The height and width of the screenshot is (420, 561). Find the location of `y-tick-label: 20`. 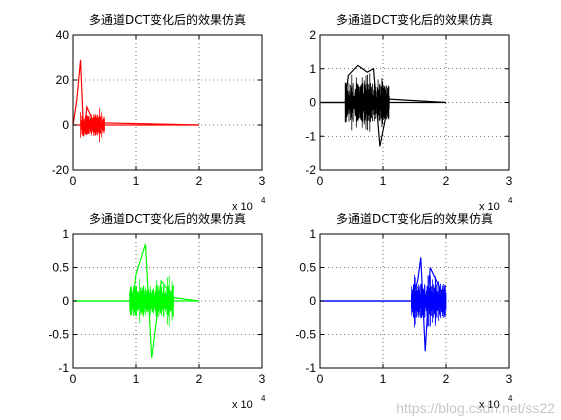

y-tick-label: 20 is located at coordinates (63, 80).